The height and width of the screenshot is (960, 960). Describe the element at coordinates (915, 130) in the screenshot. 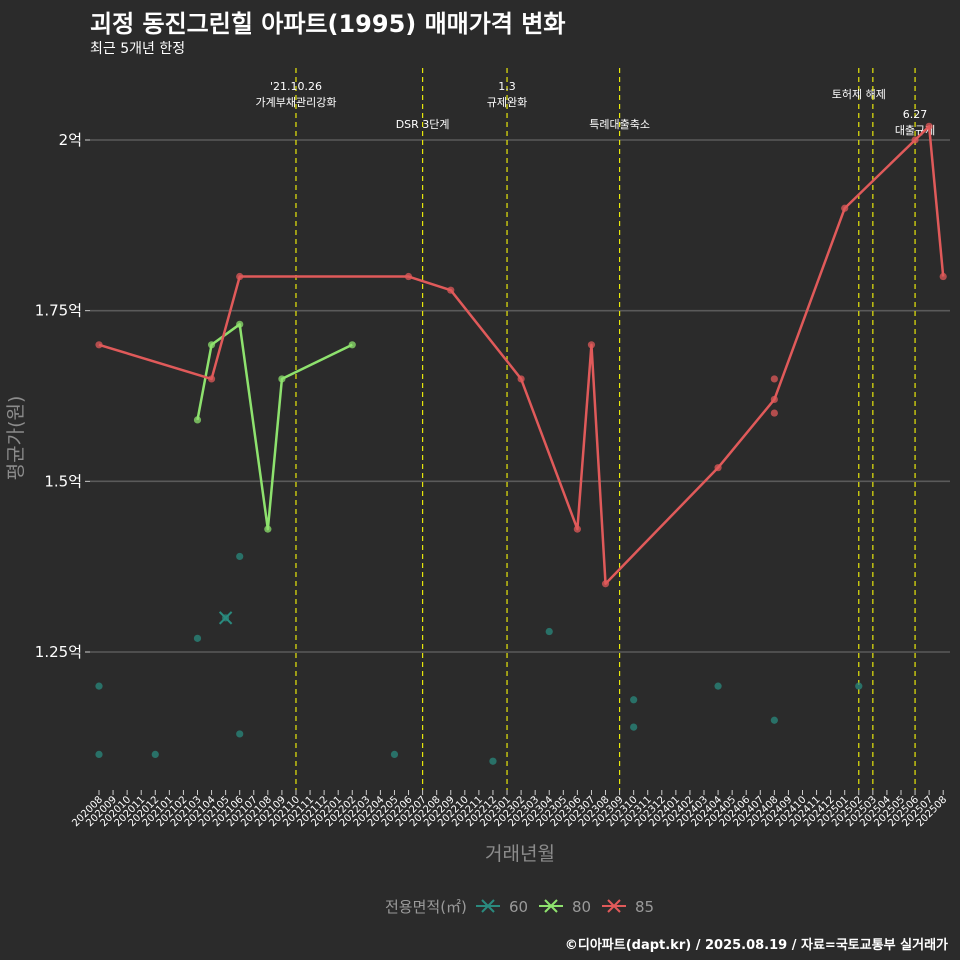

I see `event-label-202506-1: 대출규제` at that location.